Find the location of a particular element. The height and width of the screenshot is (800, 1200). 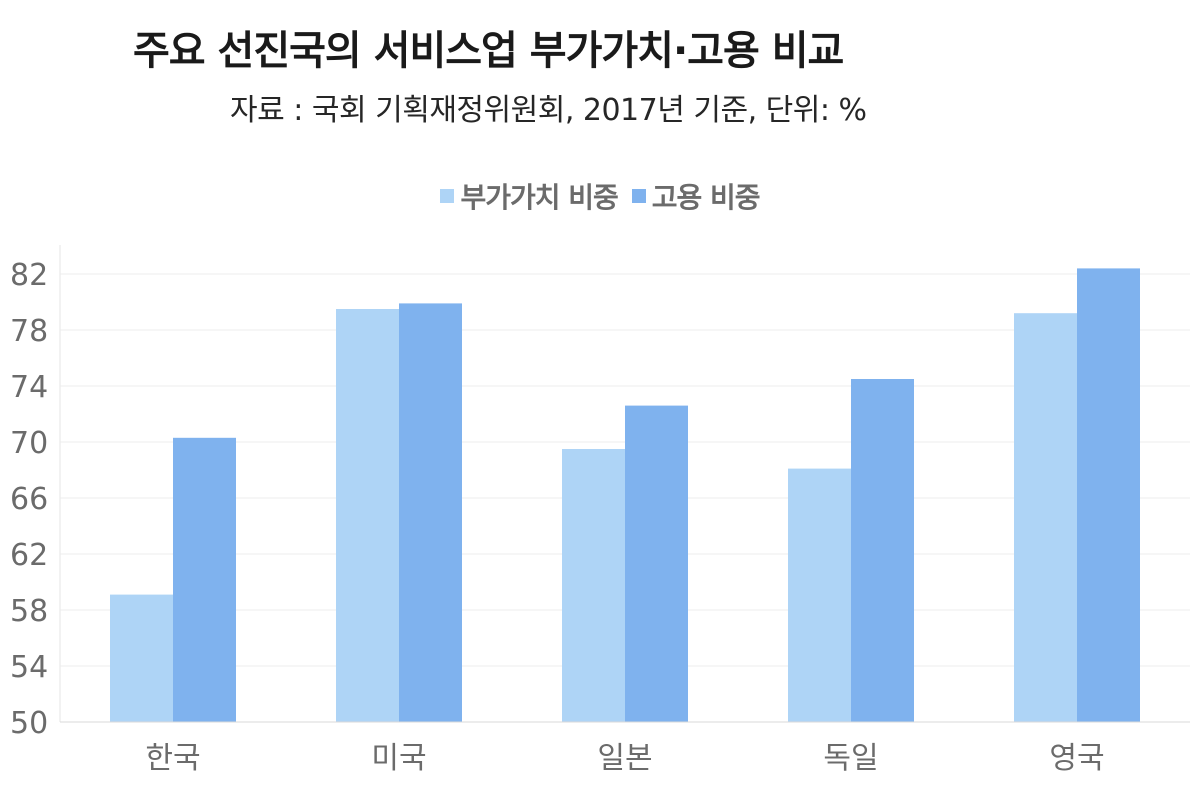

legend-item-value-added: 부가가치 비중 is located at coordinates (529, 196).